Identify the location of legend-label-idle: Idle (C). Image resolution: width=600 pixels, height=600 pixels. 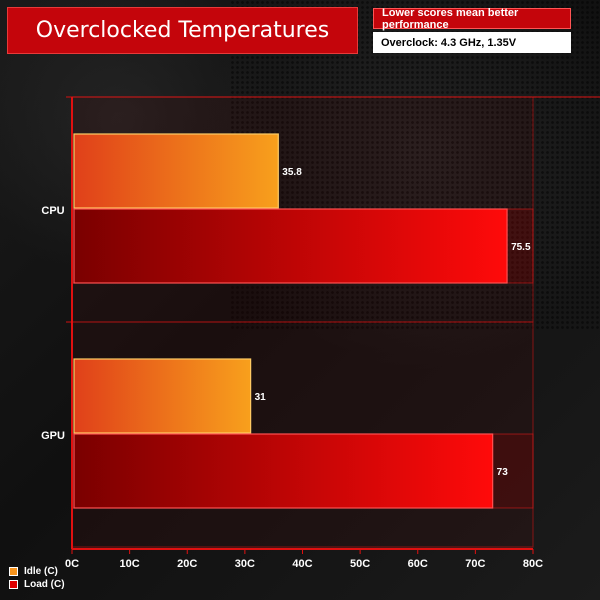
(41, 571).